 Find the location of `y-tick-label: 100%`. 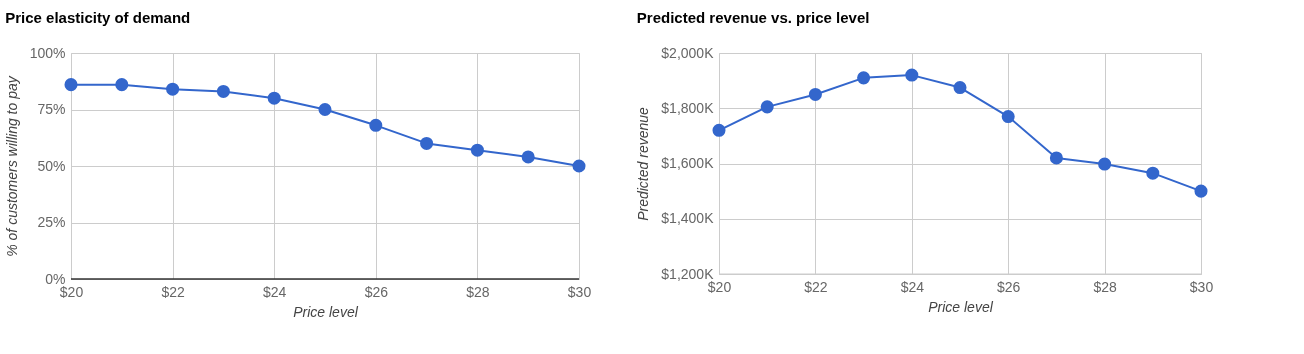

y-tick-label: 100% is located at coordinates (47, 52).